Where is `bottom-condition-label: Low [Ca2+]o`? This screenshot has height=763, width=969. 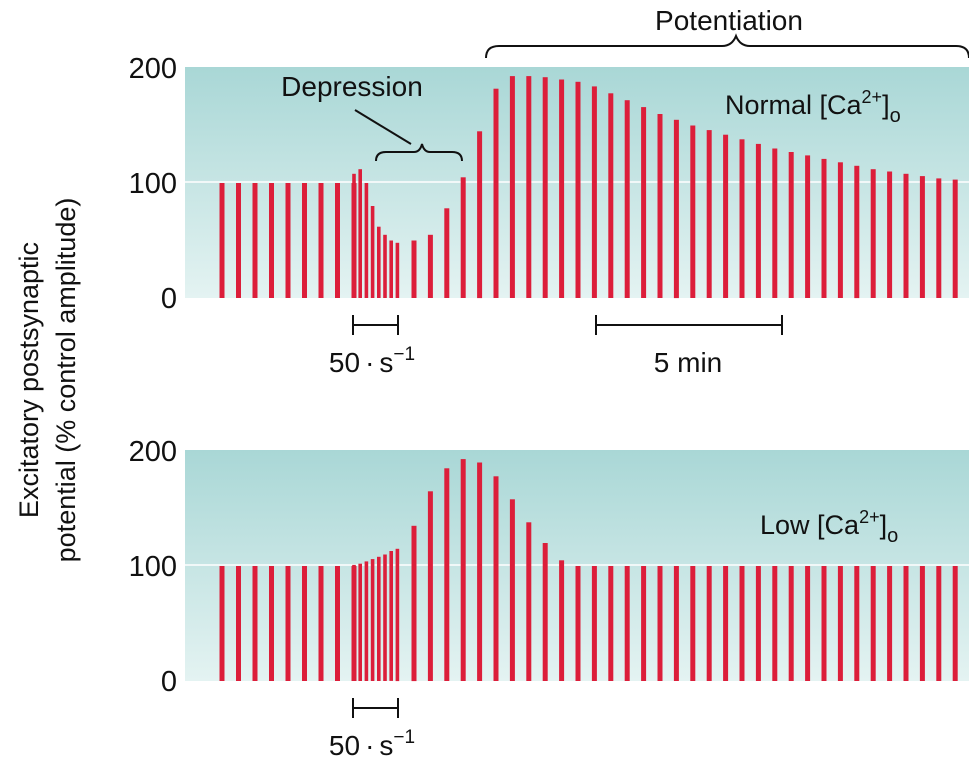
bottom-condition-label: Low [Ca2+]o is located at coordinates (829, 527).